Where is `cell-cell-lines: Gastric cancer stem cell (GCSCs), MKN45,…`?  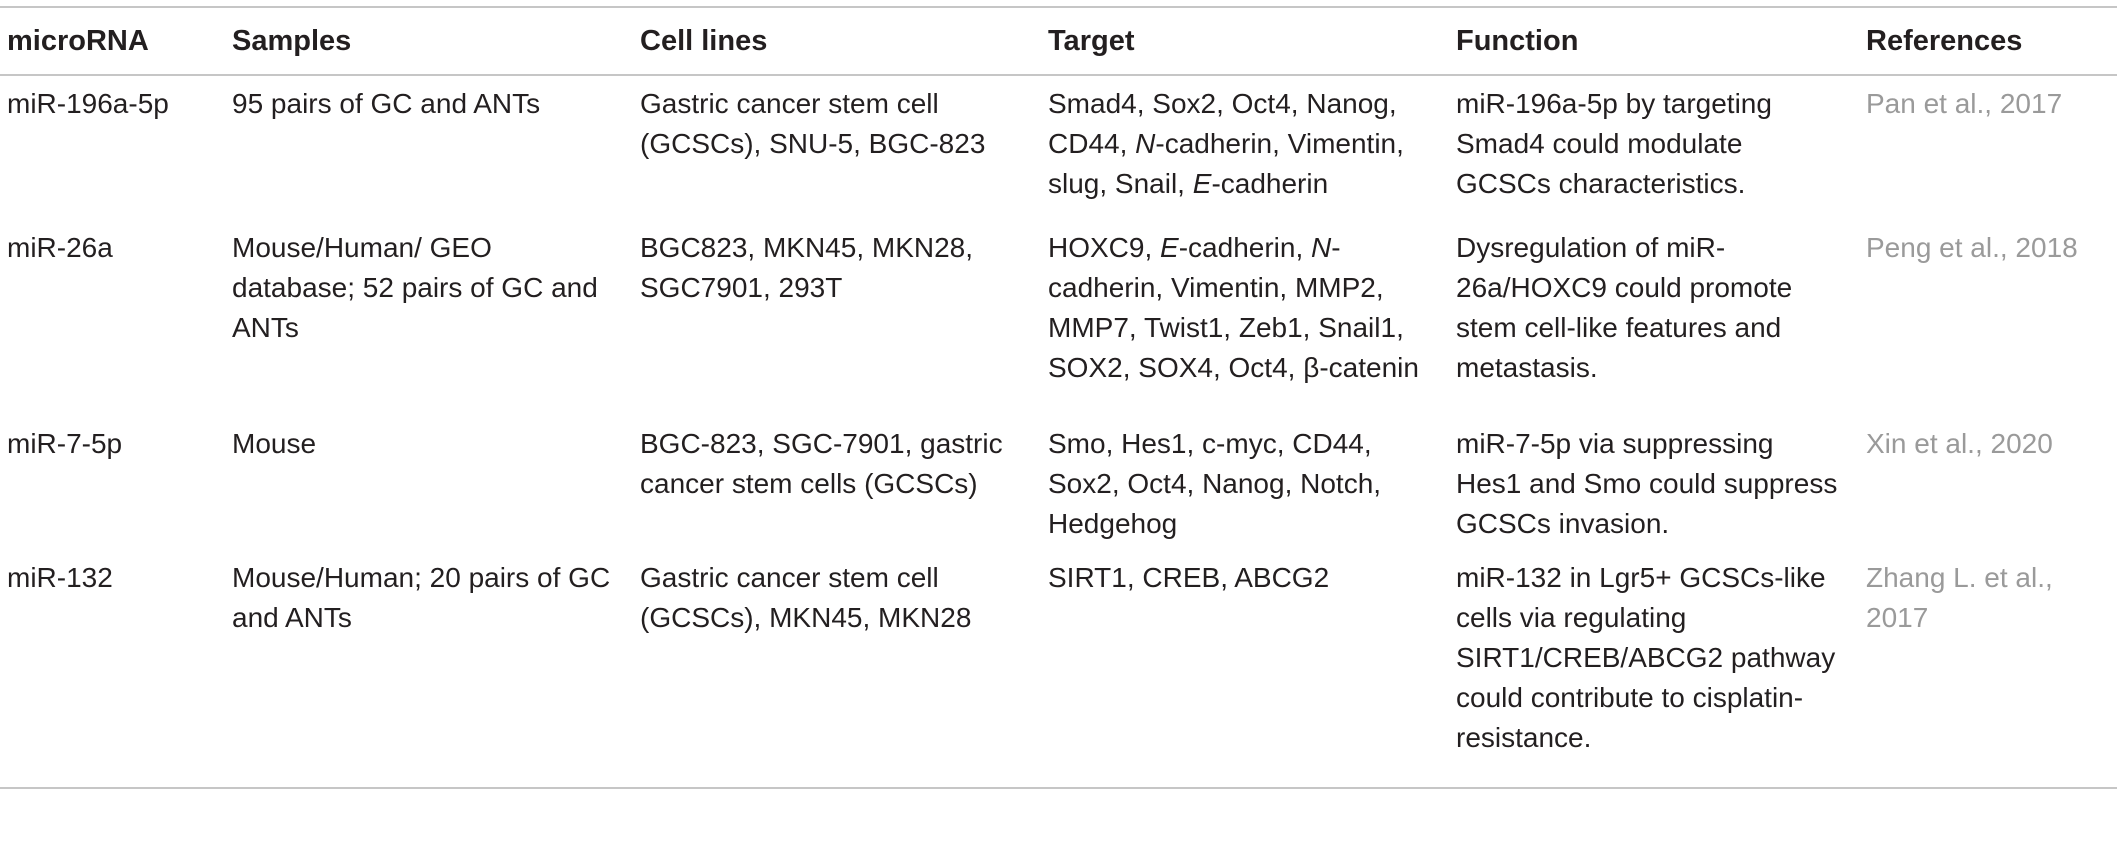 cell-cell-lines: Gastric cancer stem cell (GCSCs), MKN45,… is located at coordinates (806, 597).